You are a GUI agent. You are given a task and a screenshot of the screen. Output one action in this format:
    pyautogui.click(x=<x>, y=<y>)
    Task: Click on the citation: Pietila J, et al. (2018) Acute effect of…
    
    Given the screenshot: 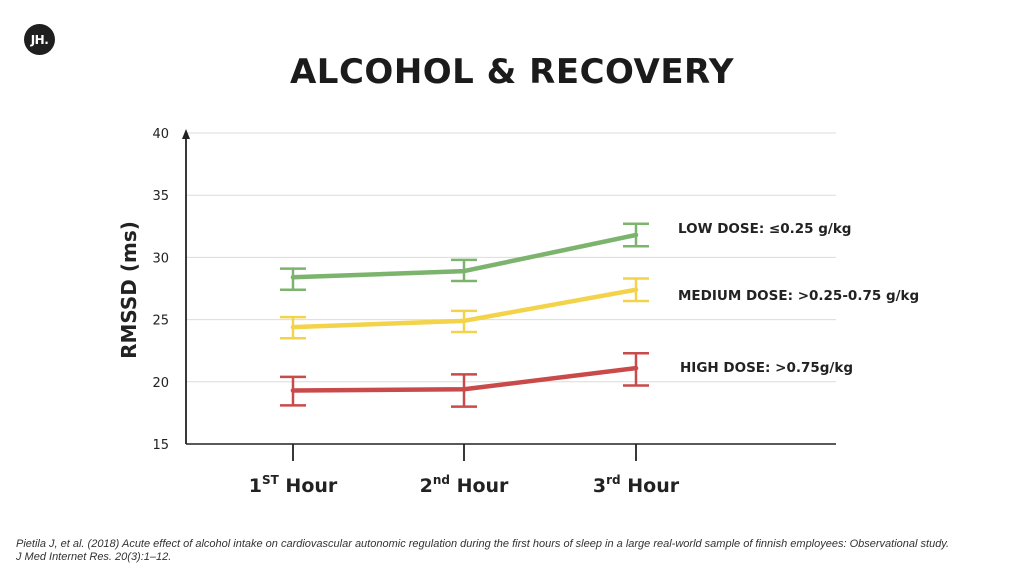 What is the action you would take?
    pyautogui.click(x=516, y=551)
    